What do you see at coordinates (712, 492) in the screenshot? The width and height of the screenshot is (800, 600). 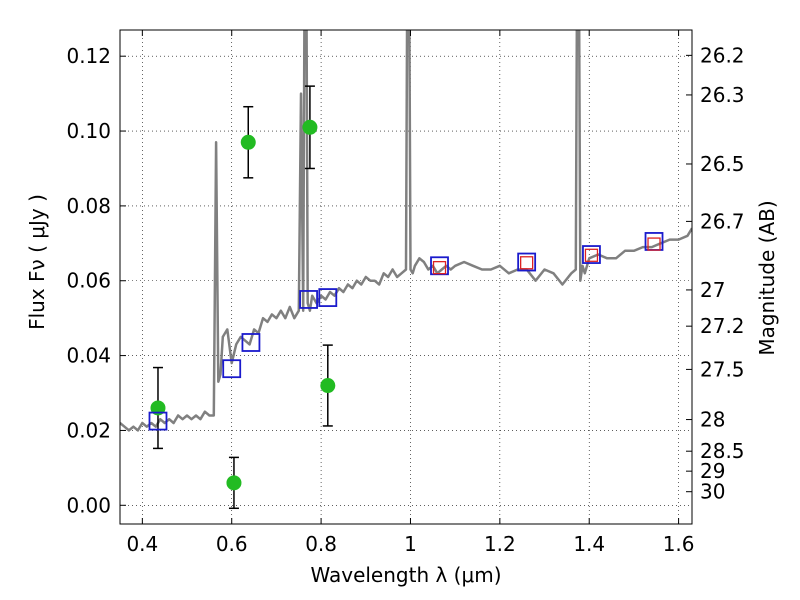 I see `mag-tick-label: 30` at bounding box center [712, 492].